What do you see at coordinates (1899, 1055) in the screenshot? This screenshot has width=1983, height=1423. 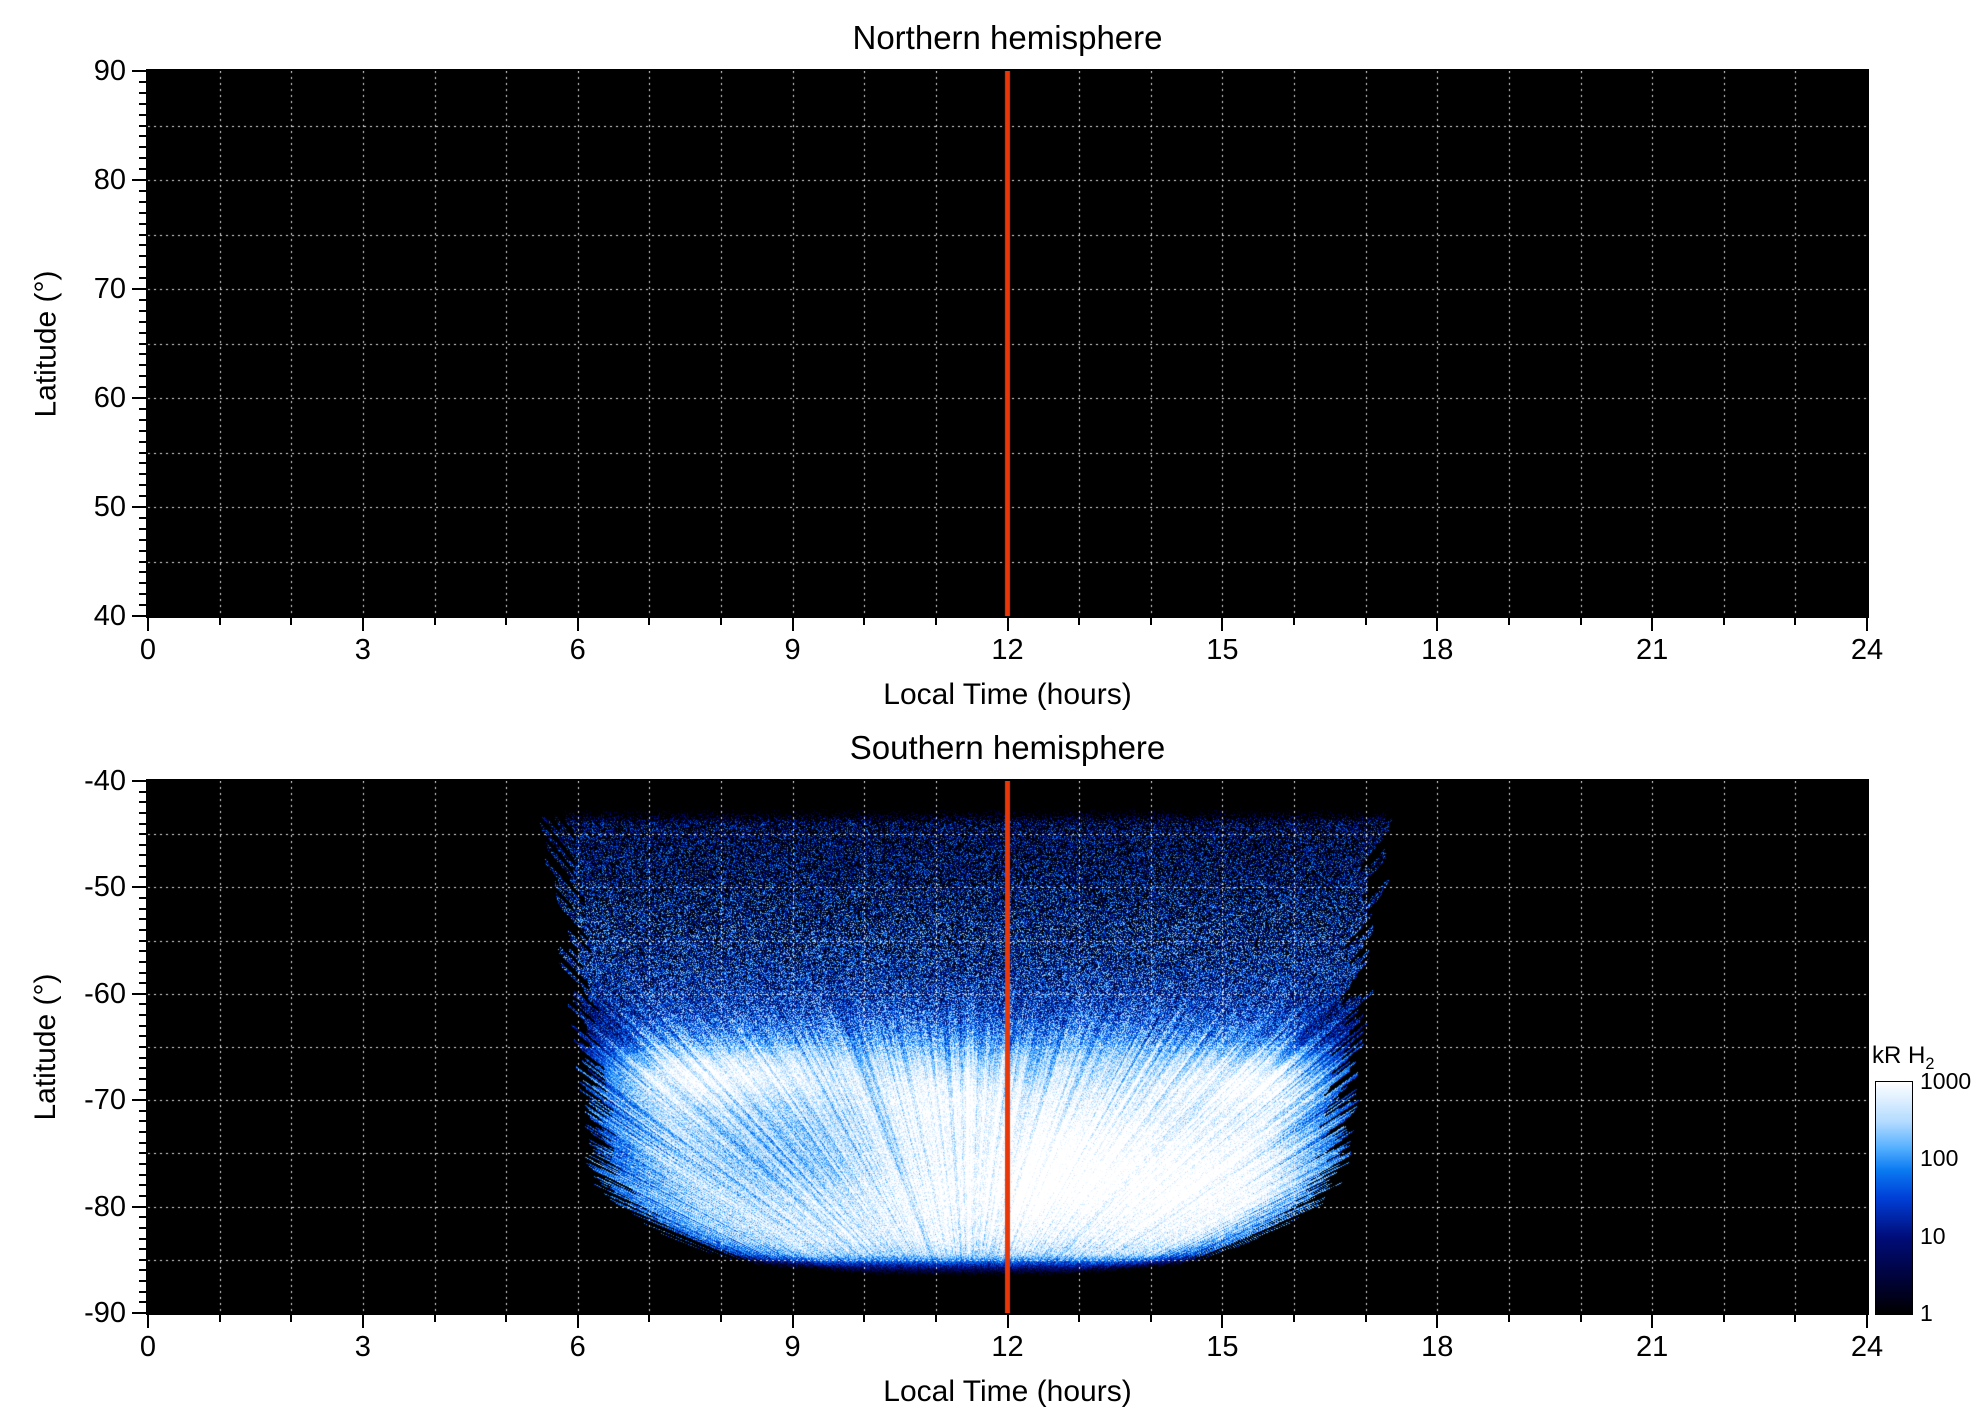 I see `colorbar-title-text: kR H` at bounding box center [1899, 1055].